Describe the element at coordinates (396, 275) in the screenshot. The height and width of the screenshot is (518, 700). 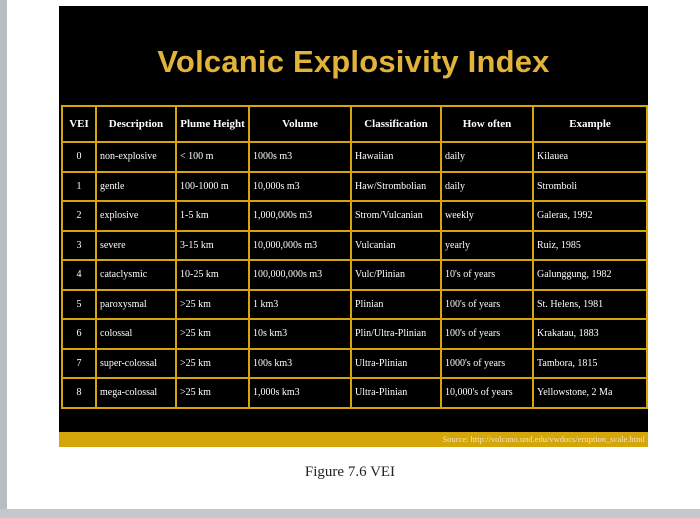
I see `cell-classification: Vulc/Plinian` at that location.